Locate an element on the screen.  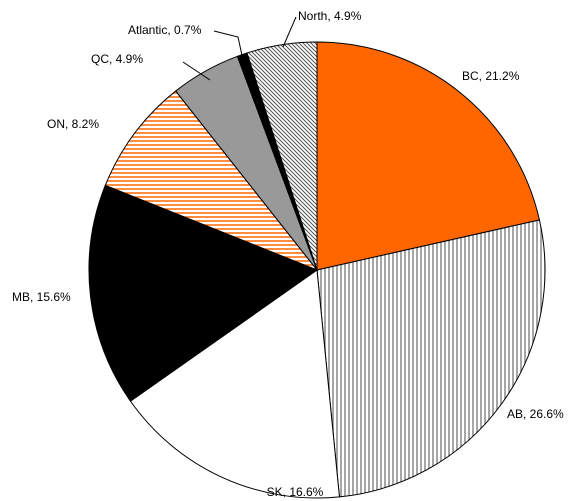
data-label: Atlantic, 0.7% is located at coordinates (165, 30).